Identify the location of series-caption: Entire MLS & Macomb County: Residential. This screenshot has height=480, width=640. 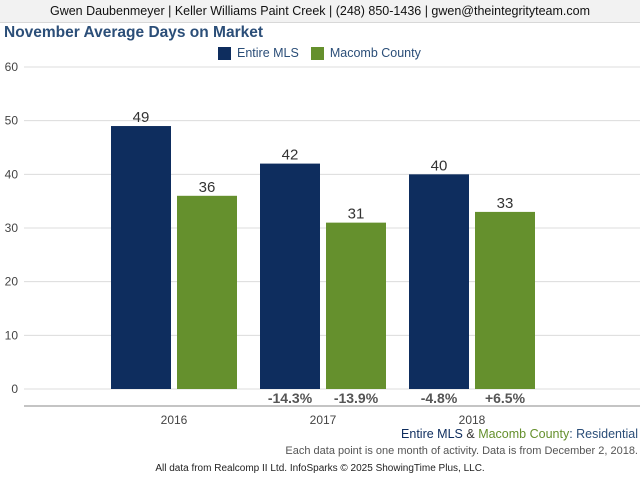
(519, 434).